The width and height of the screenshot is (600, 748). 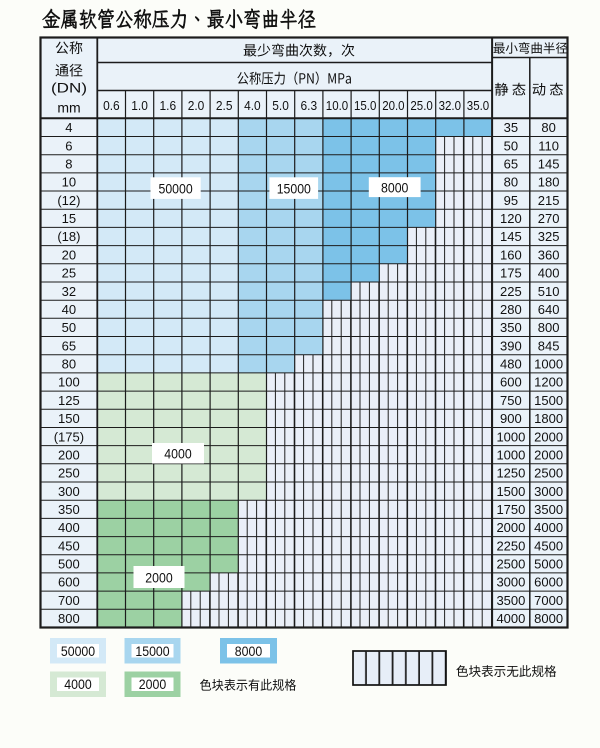 I want to click on svg-text: 6000, so click(x=548, y=582).